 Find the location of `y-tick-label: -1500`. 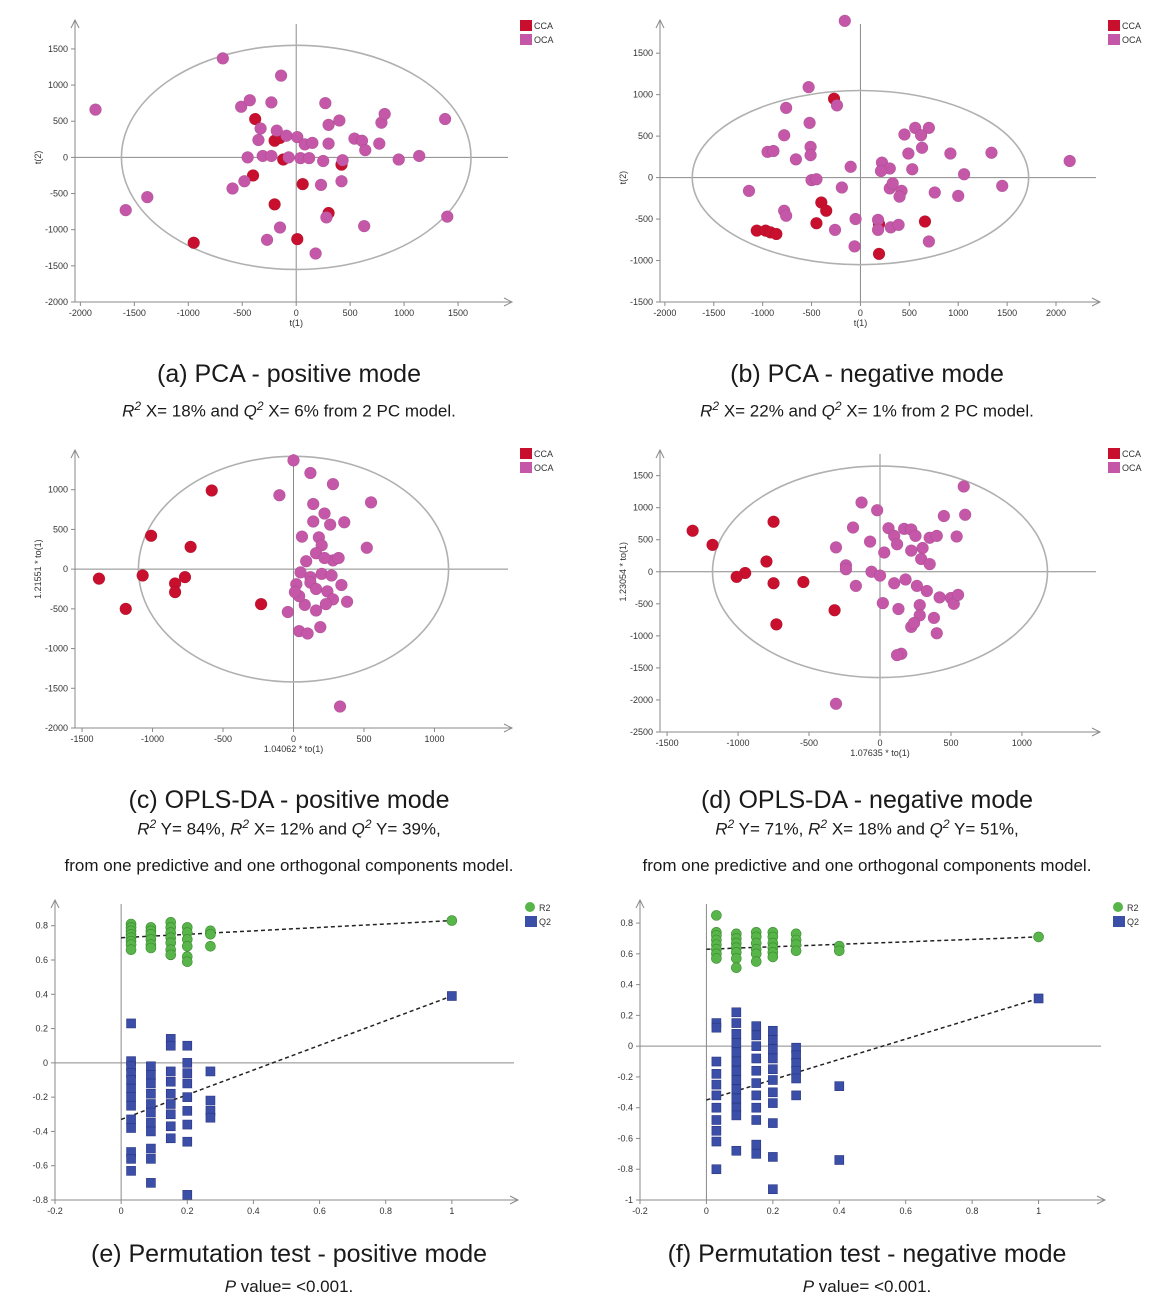

y-tick-label: -1500 is located at coordinates (641, 302).